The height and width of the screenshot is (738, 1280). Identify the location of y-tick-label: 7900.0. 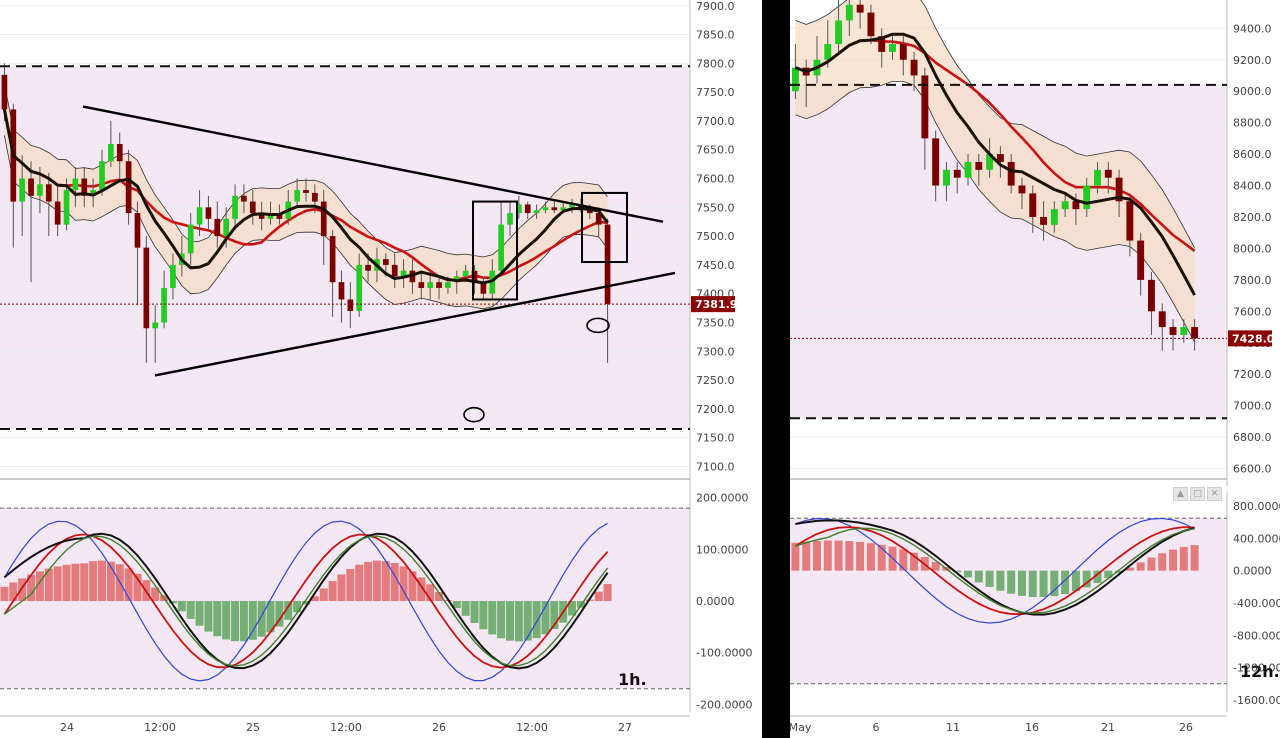
(715, 6).